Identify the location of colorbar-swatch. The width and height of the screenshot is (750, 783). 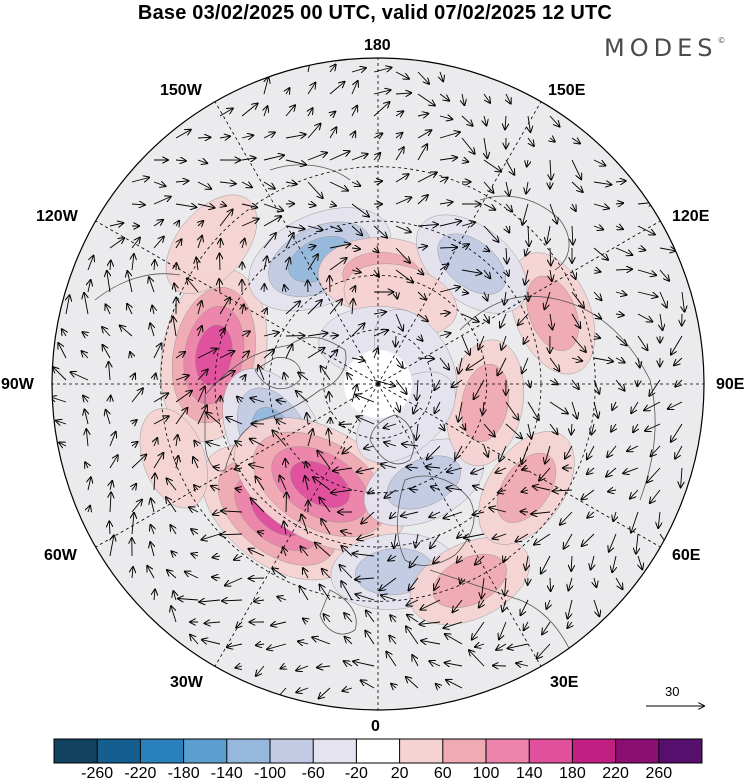
(680, 751).